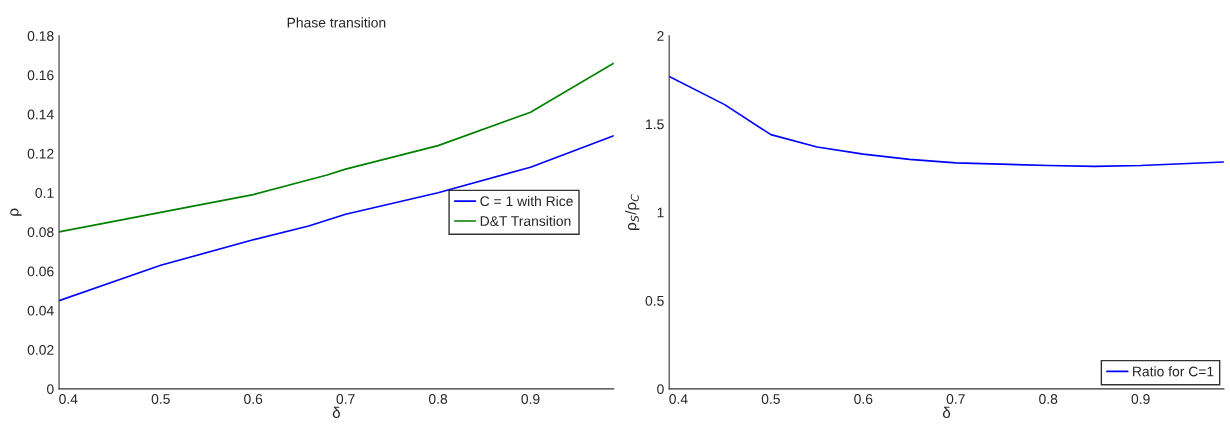 Image resolution: width=1230 pixels, height=447 pixels. Describe the element at coordinates (336, 22) in the screenshot. I see `chart-title: Phase transition` at that location.